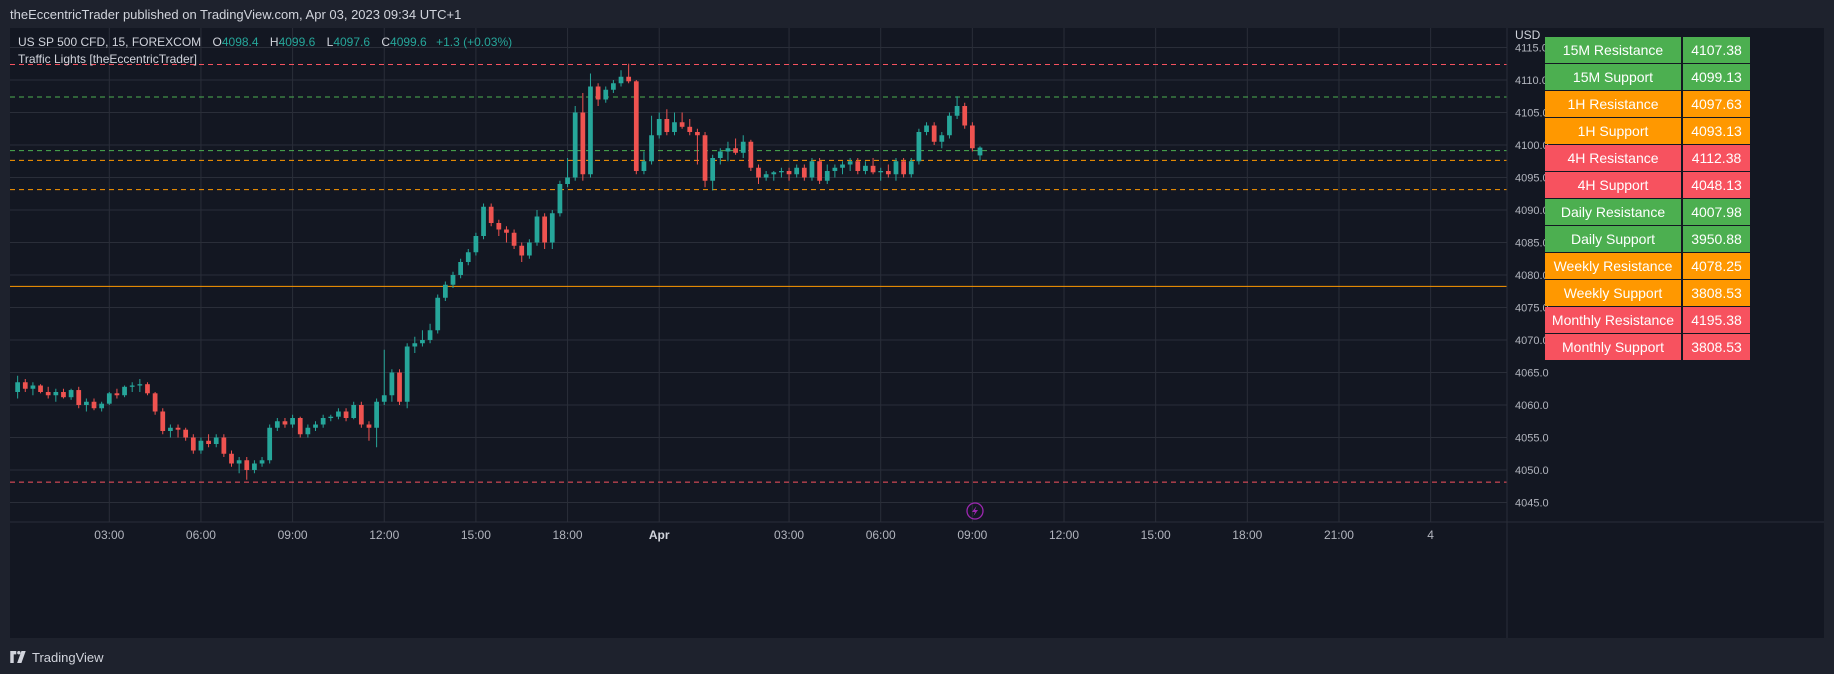 This screenshot has width=1834, height=674. I want to click on footer-brand: TradingView, so click(57, 657).